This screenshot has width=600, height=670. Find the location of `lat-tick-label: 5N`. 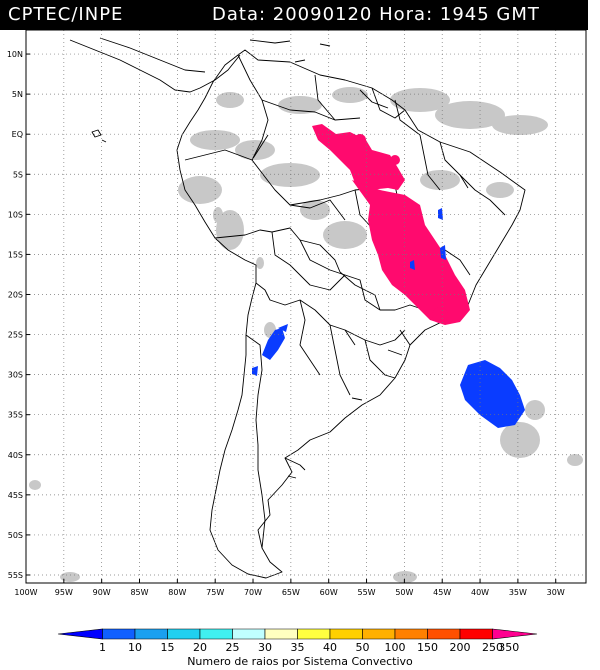

lat-tick-label: 5N is located at coordinates (17, 94).